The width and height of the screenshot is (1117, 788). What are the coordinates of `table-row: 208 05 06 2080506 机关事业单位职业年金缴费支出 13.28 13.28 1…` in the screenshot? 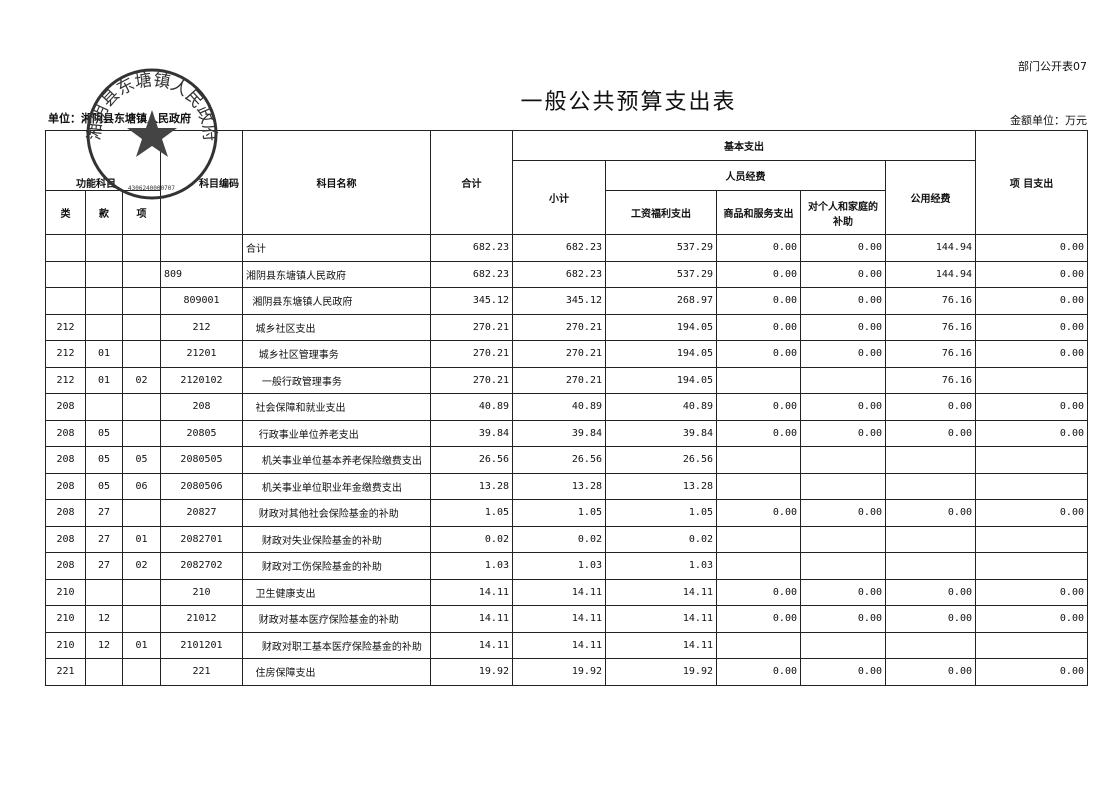 It's located at (566, 486).